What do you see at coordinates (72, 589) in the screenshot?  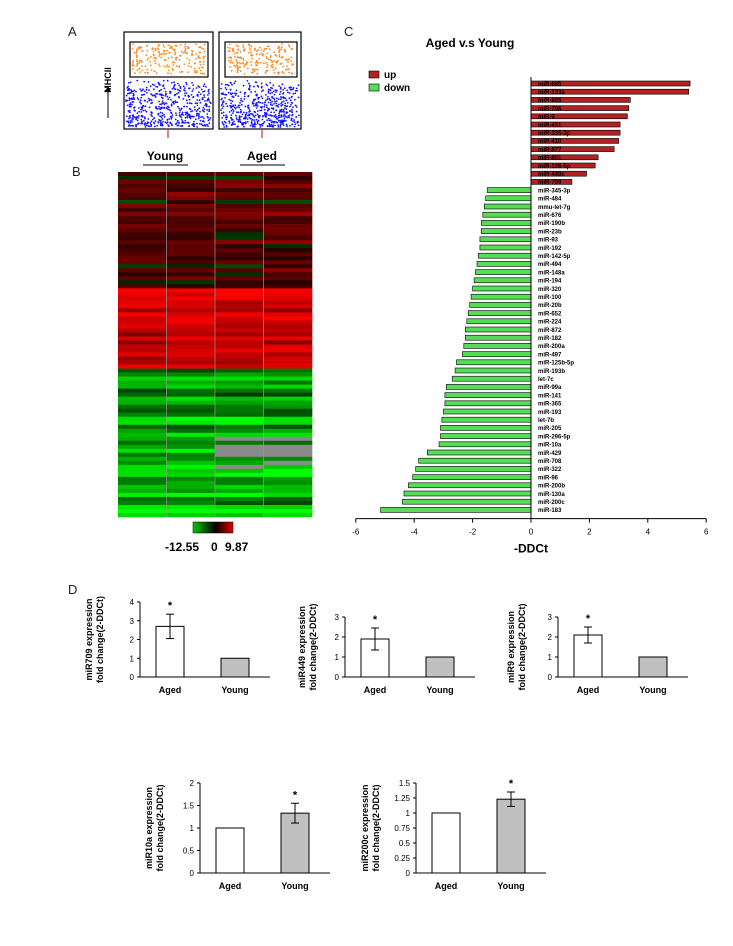 I see `panel-label-d: D` at bounding box center [72, 589].